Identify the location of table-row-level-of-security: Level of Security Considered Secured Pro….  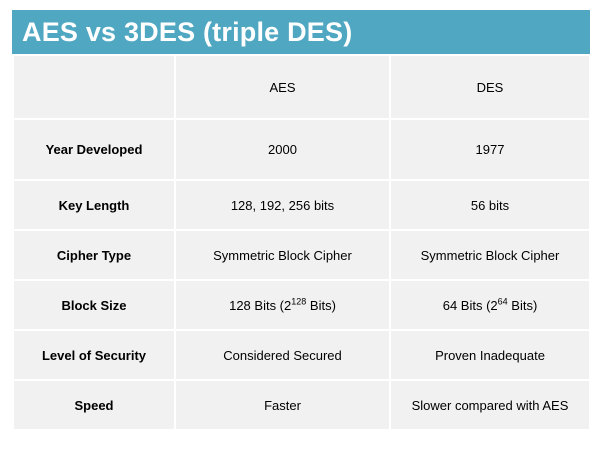
(301, 356).